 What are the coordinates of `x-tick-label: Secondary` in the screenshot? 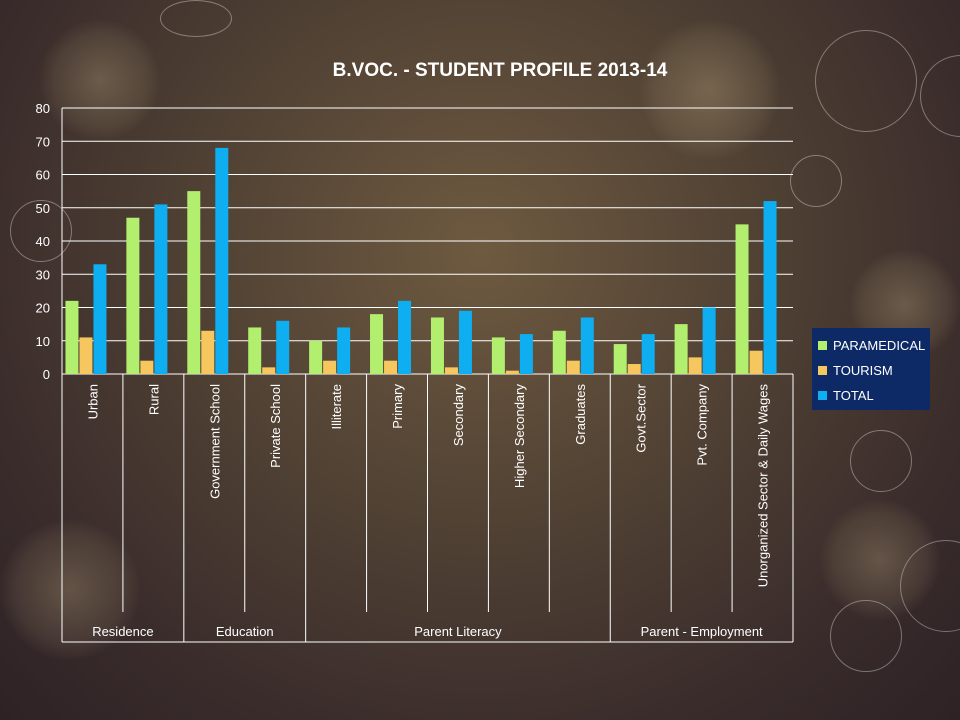 It's located at (458, 415).